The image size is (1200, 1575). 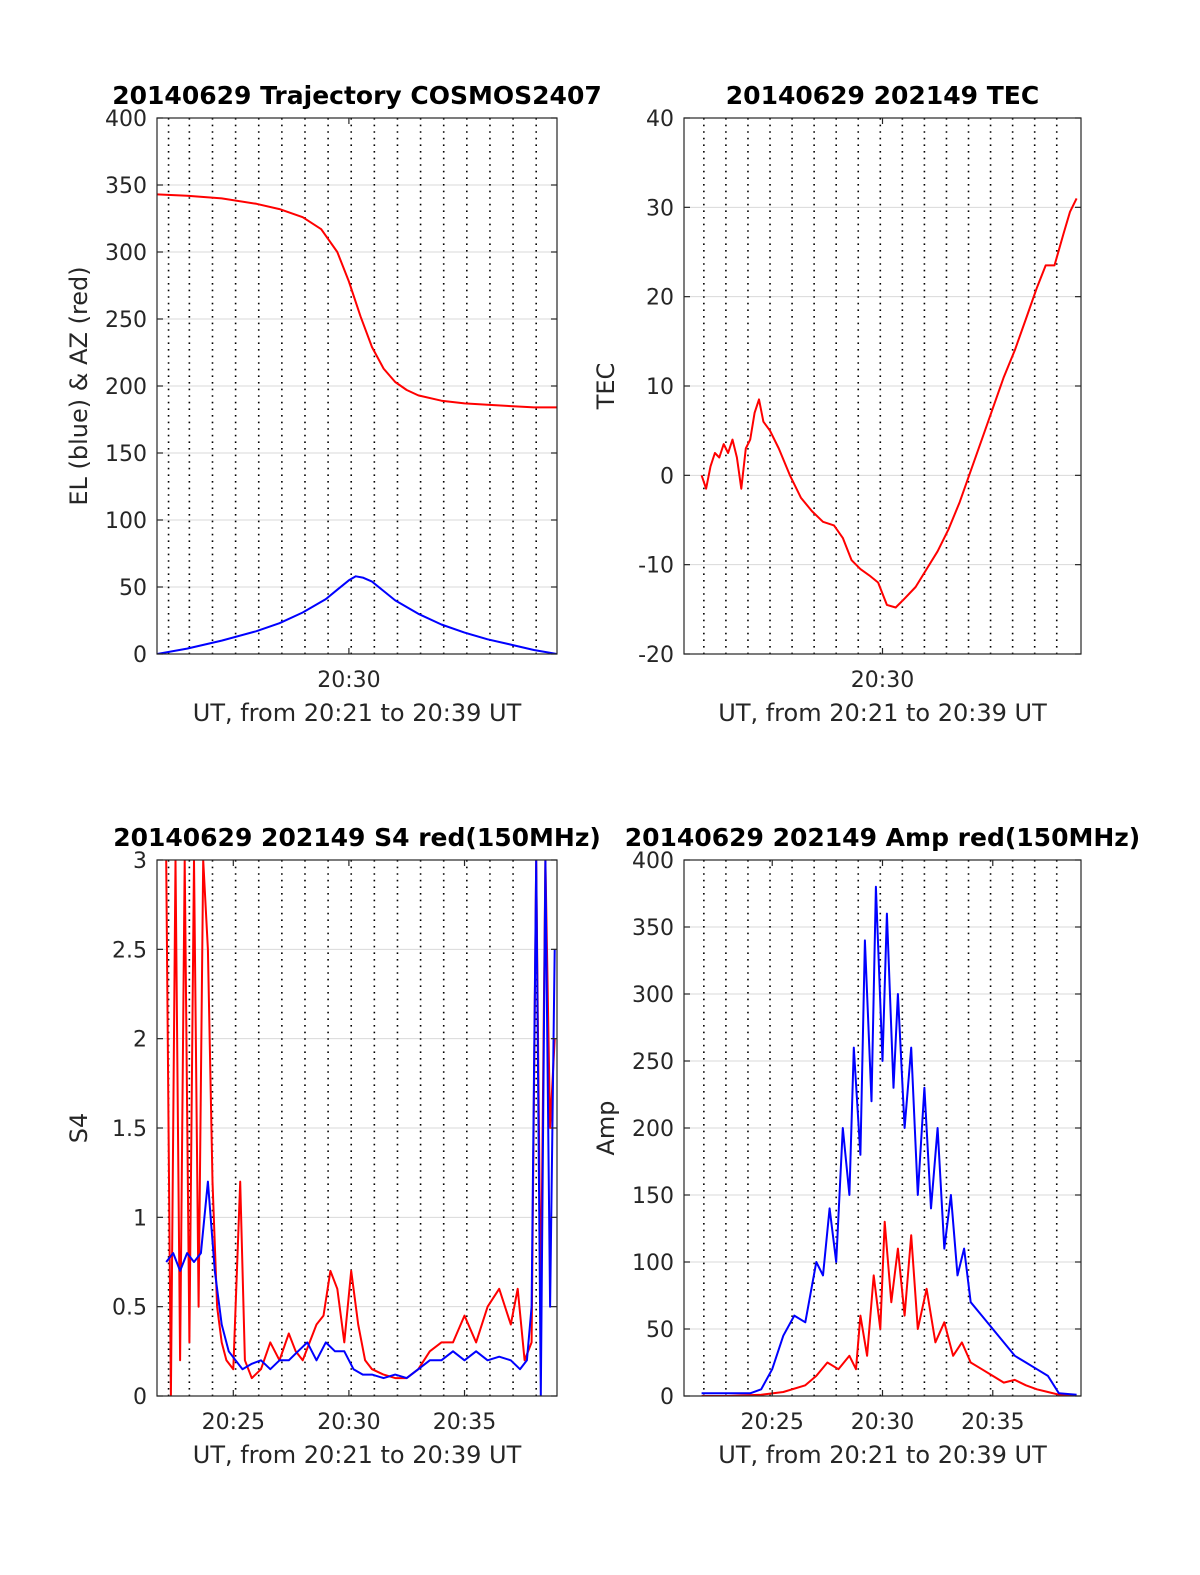 What do you see at coordinates (129, 1308) in the screenshot?
I see `y-tick-label: 0.5` at bounding box center [129, 1308].